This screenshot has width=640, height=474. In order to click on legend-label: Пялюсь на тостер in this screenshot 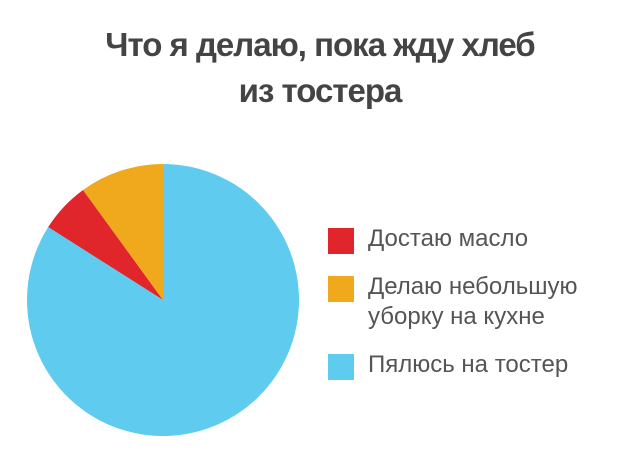, I will do `click(468, 364)`.